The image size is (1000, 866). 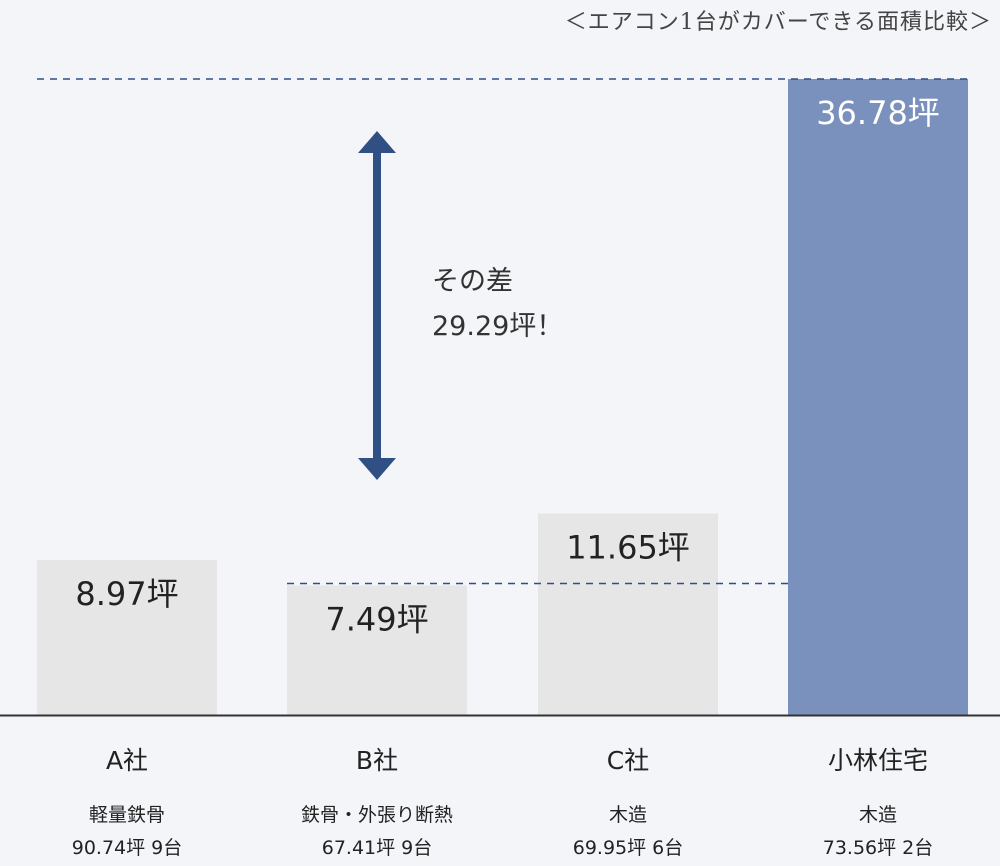 I want to click on value-label-4: 36.78坪, so click(x=878, y=113).